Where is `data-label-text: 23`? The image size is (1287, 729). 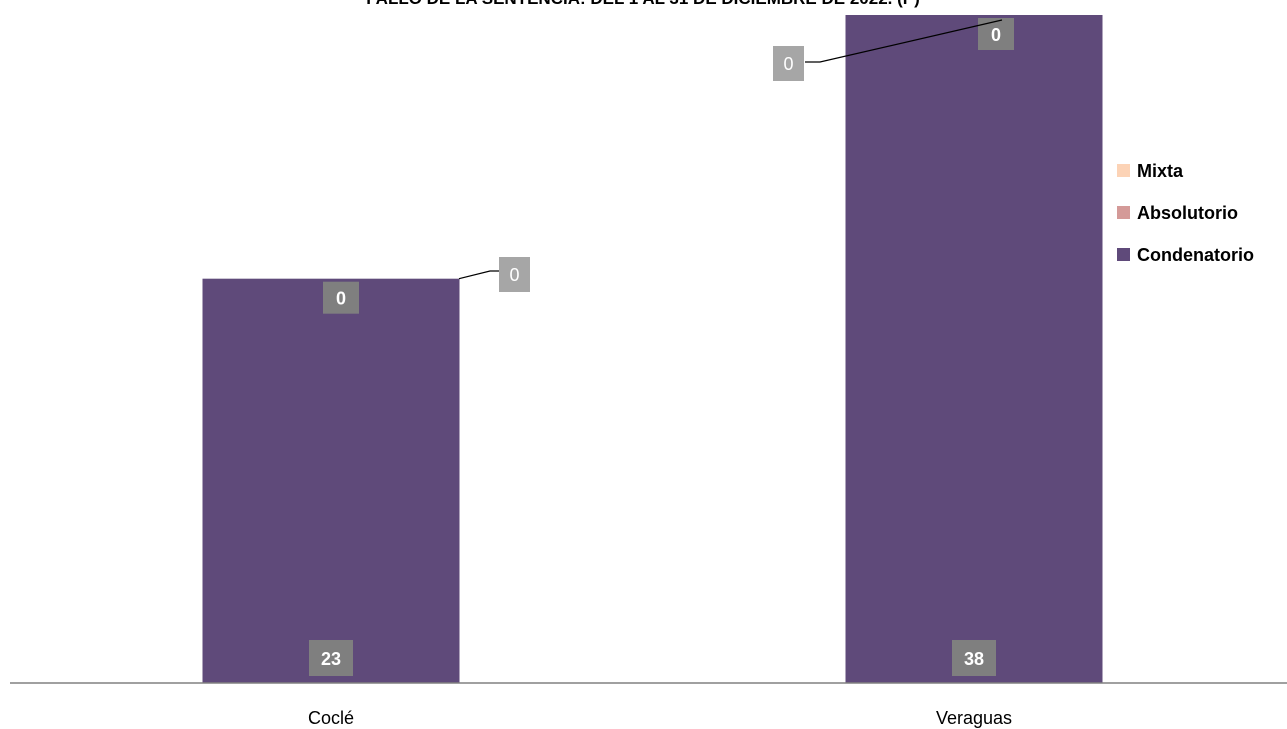 data-label-text: 23 is located at coordinates (331, 659).